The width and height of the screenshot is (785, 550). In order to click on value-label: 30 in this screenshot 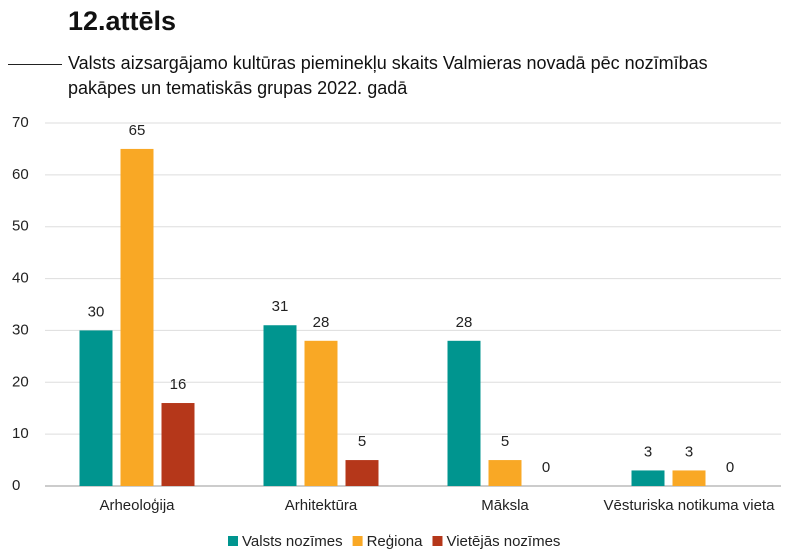, I will do `click(96, 311)`.